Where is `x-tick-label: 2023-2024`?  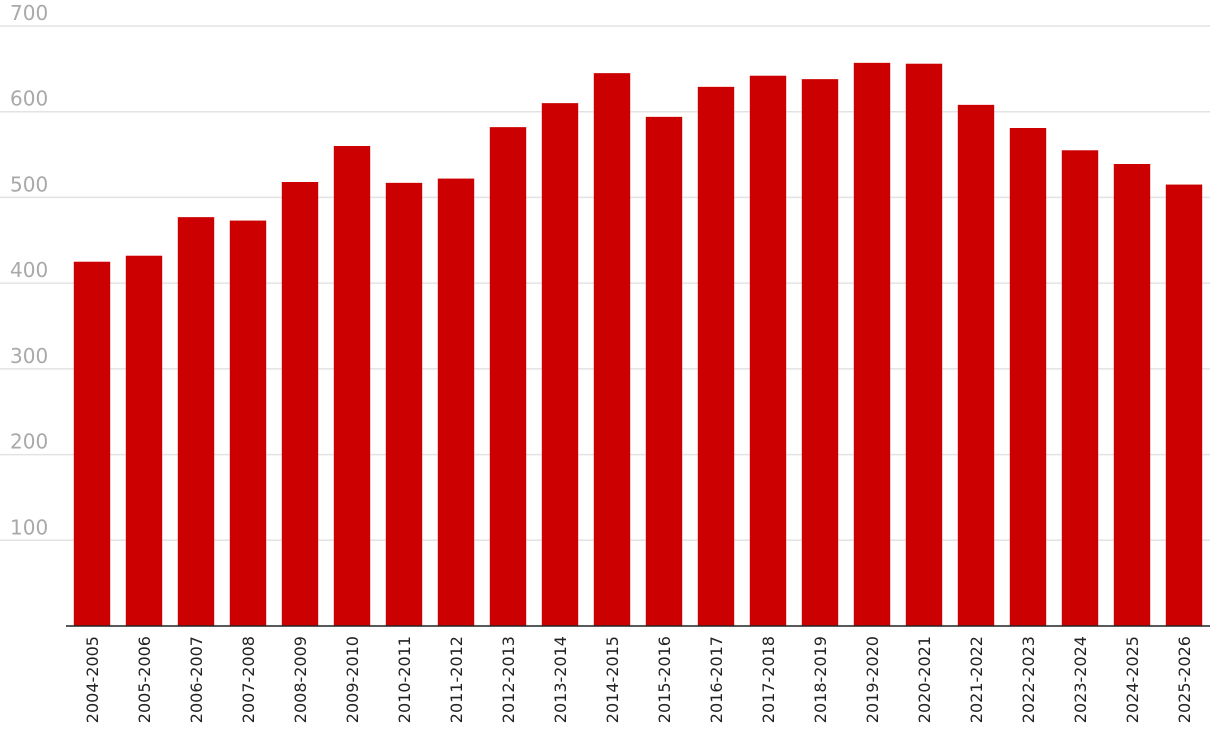
x-tick-label: 2023-2024 is located at coordinates (1080, 679).